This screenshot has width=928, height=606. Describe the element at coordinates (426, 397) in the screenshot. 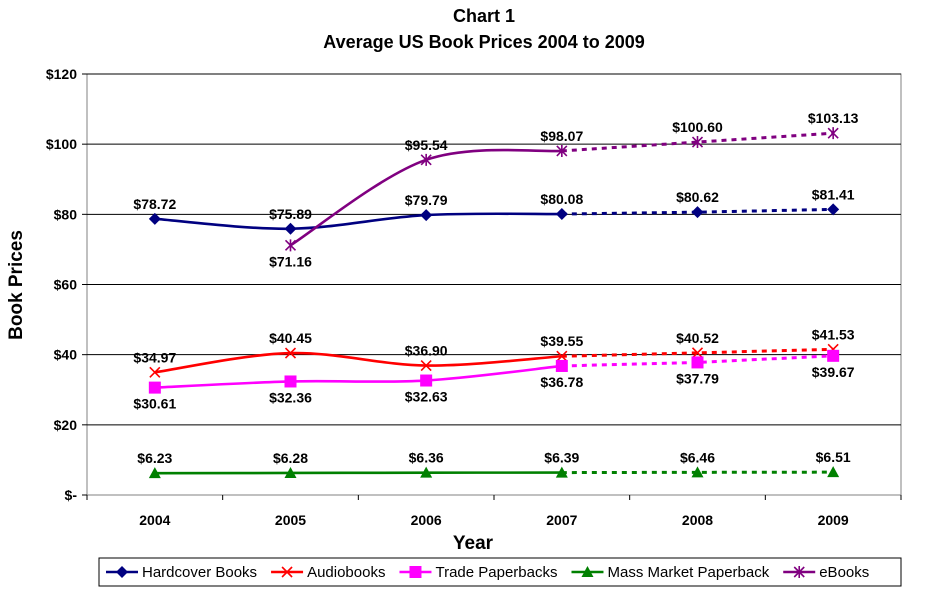

I see `data-label: $32.63` at that location.